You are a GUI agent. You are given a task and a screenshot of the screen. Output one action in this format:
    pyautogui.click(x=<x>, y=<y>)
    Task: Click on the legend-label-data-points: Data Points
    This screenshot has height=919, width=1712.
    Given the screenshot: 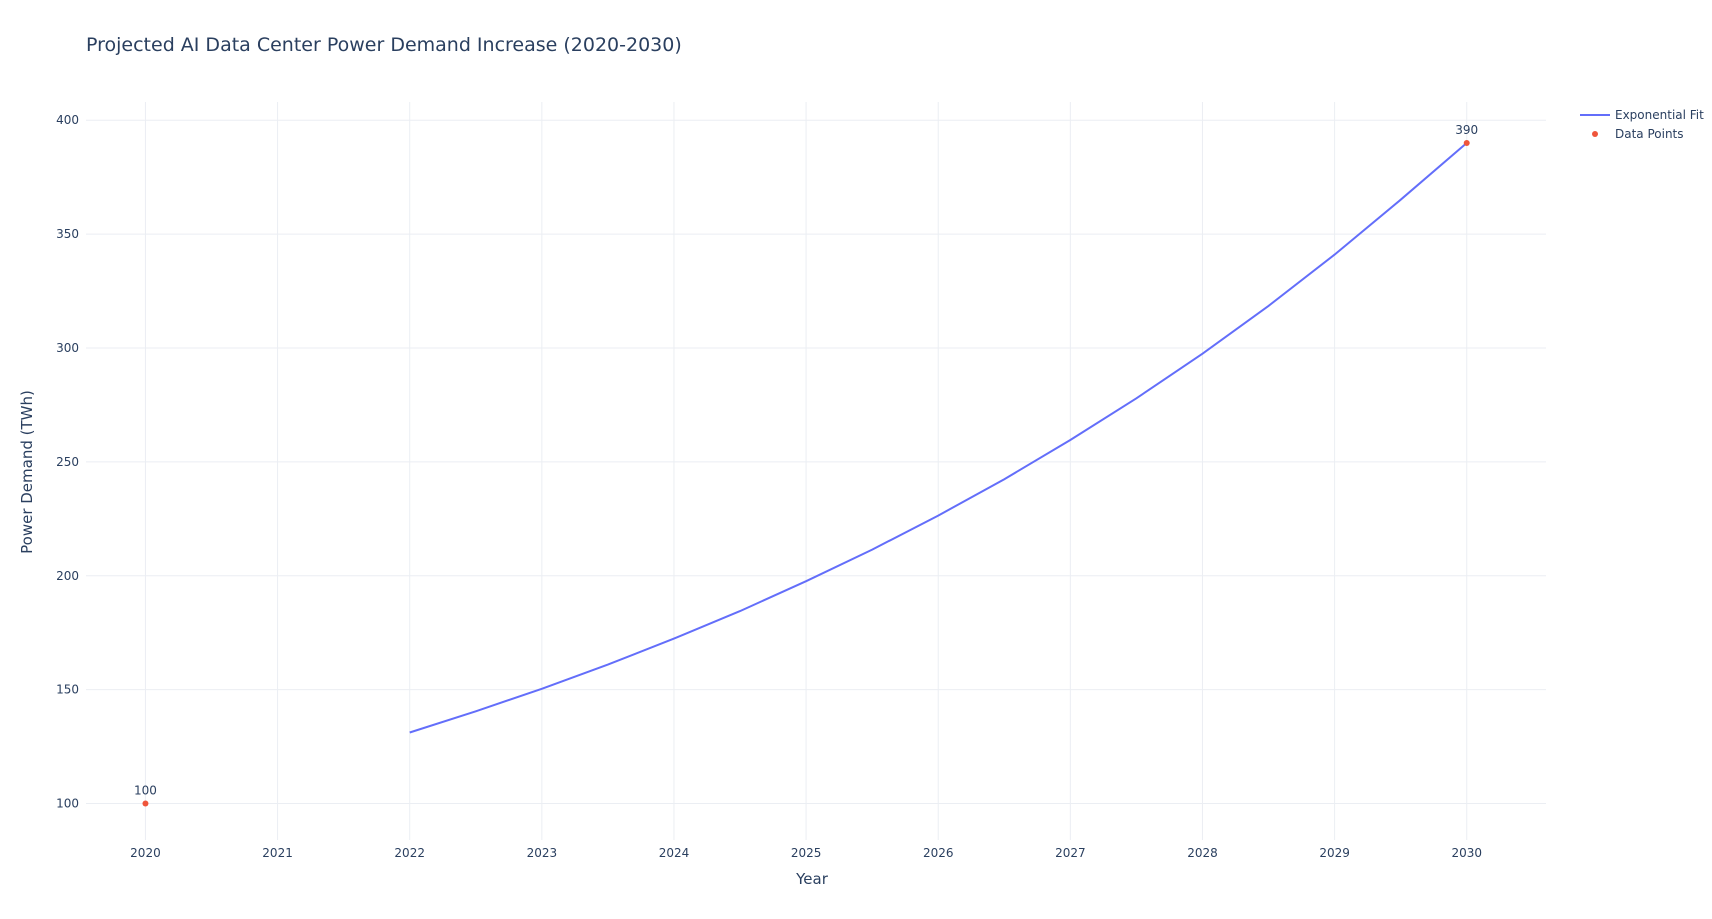 What is the action you would take?
    pyautogui.click(x=1649, y=134)
    